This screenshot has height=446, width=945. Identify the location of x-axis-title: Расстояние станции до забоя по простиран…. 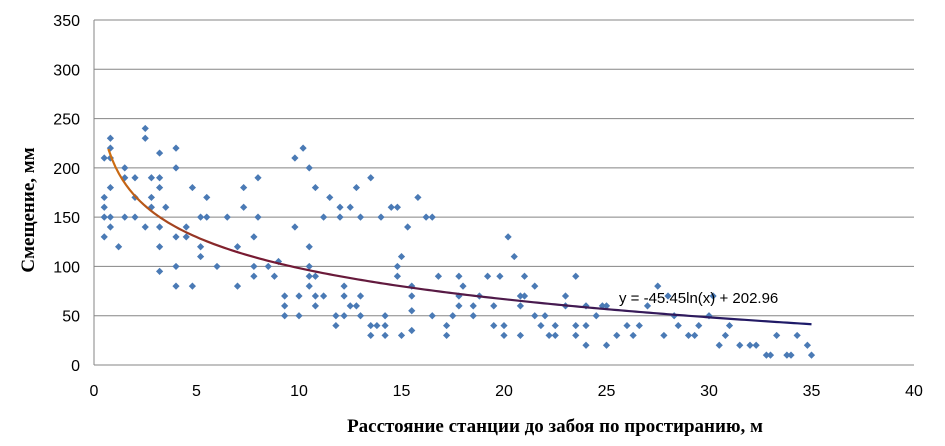
(555, 426).